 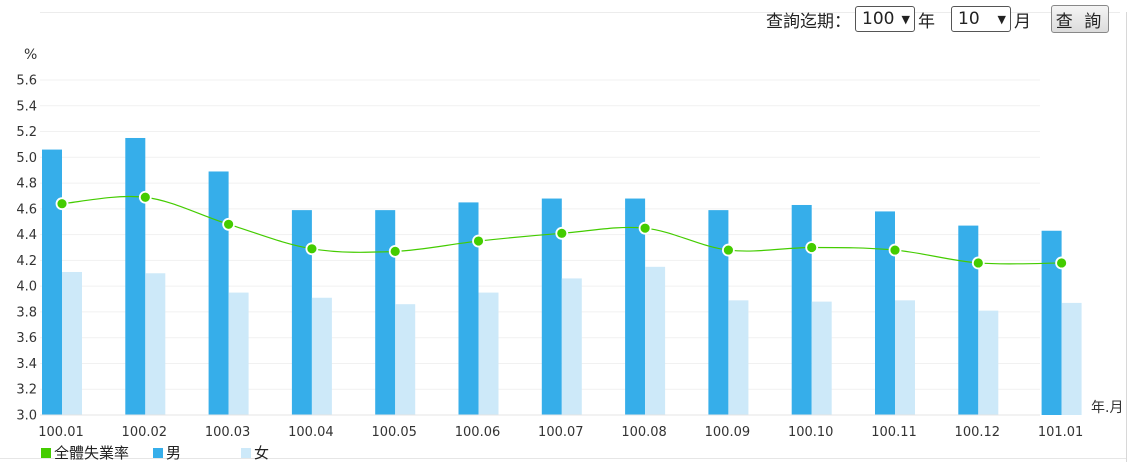 What do you see at coordinates (561, 432) in the screenshot?
I see `x-tick-label: 100.07` at bounding box center [561, 432].